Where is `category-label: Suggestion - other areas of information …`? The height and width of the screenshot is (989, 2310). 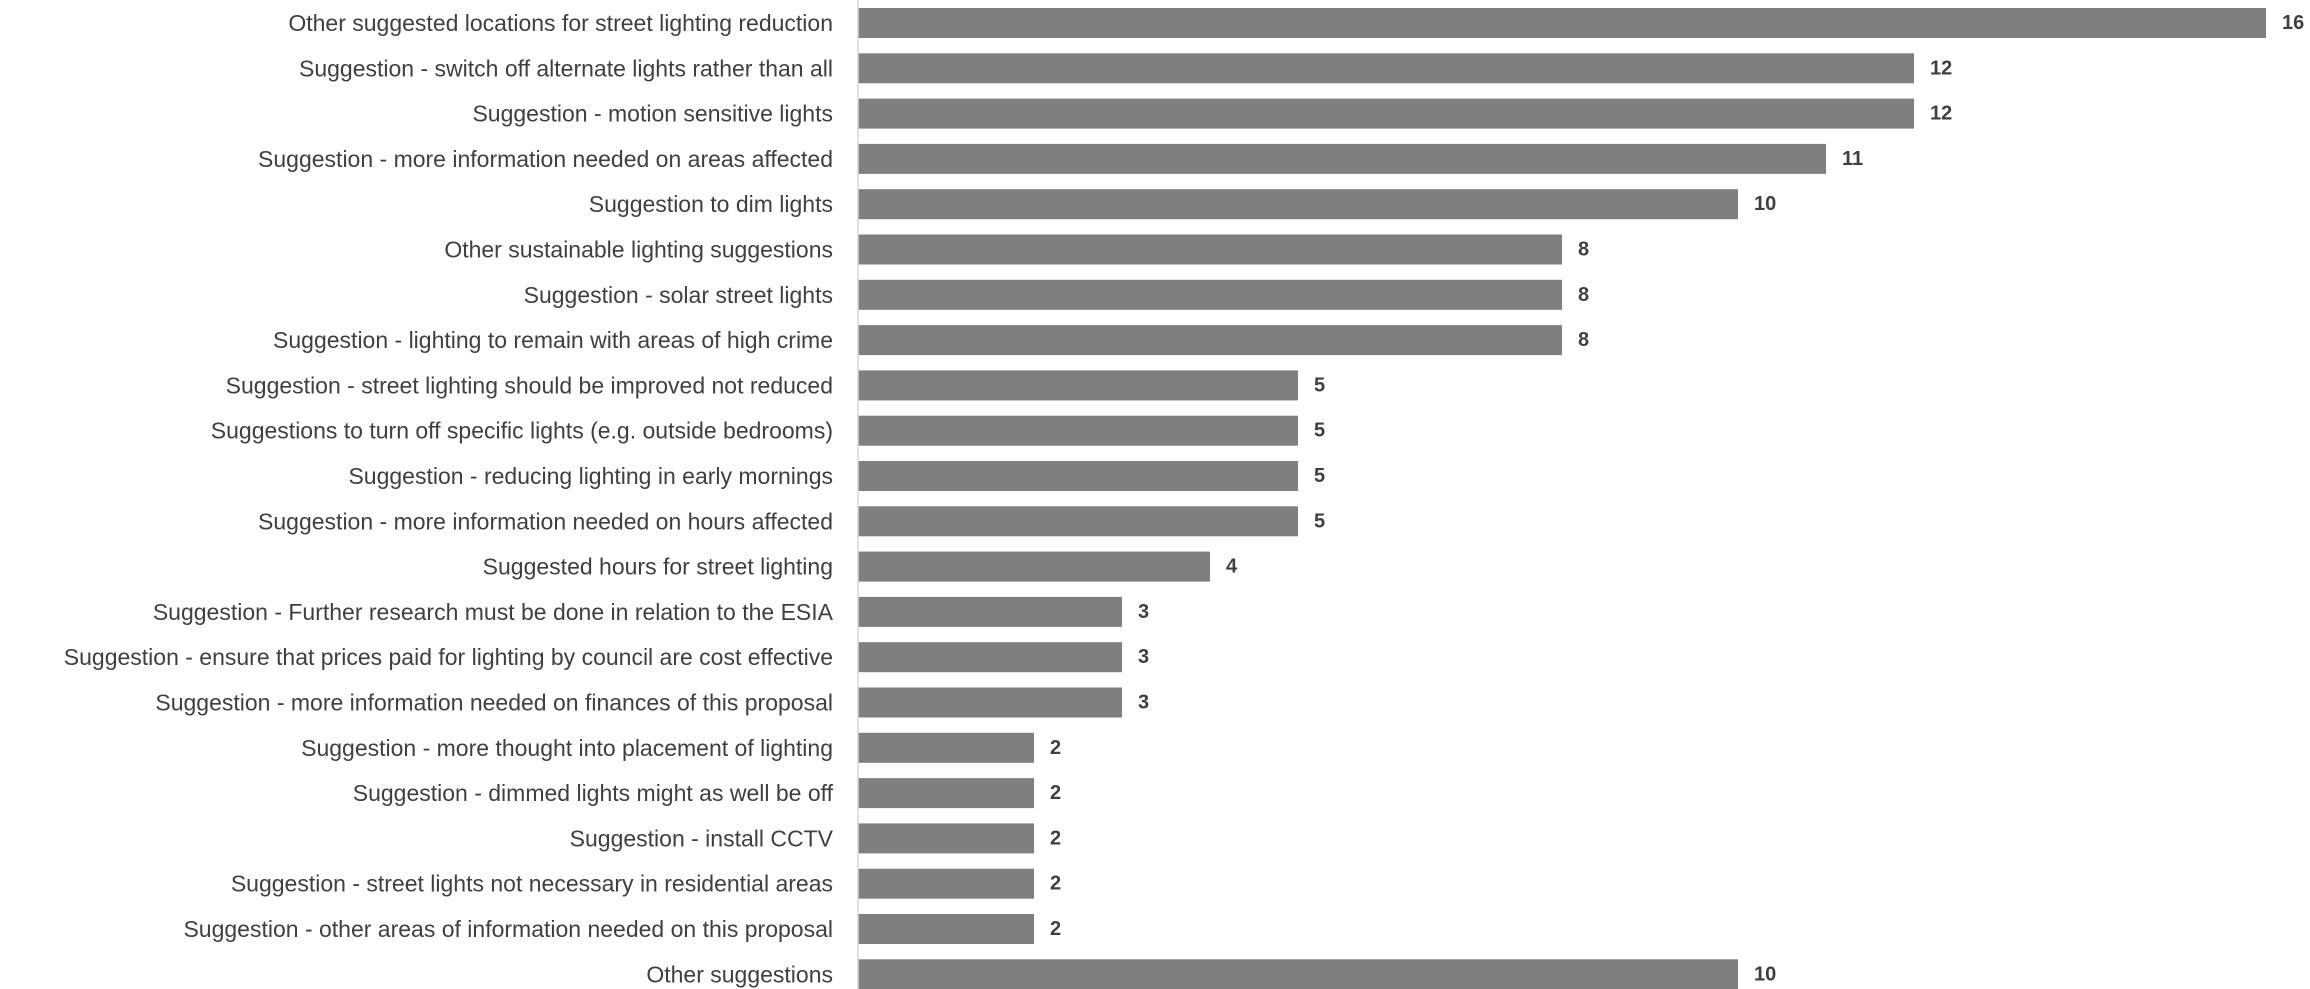 category-label: Suggestion - other areas of information … is located at coordinates (508, 929).